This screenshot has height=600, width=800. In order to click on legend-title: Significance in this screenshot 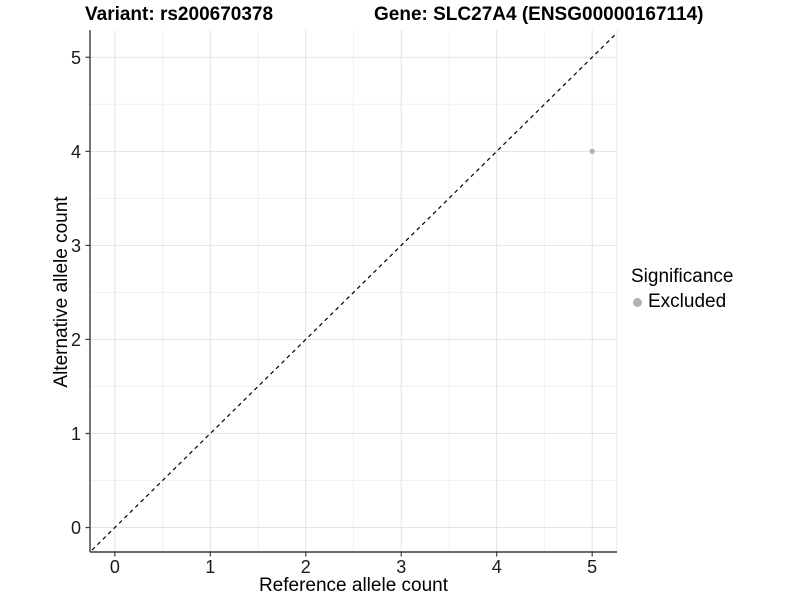, I will do `click(682, 276)`.